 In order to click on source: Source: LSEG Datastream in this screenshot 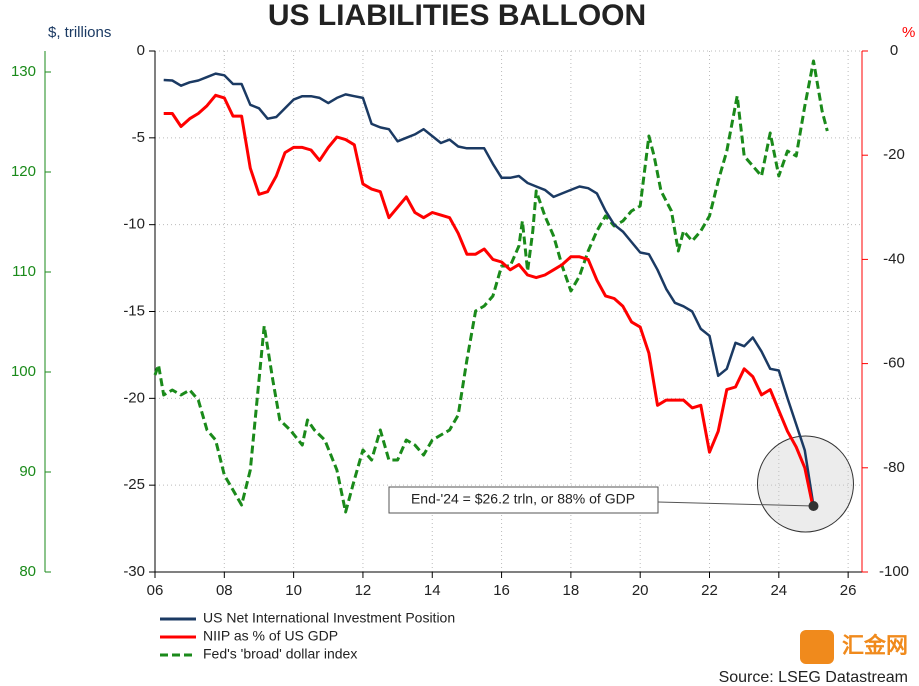, I will do `click(813, 677)`.